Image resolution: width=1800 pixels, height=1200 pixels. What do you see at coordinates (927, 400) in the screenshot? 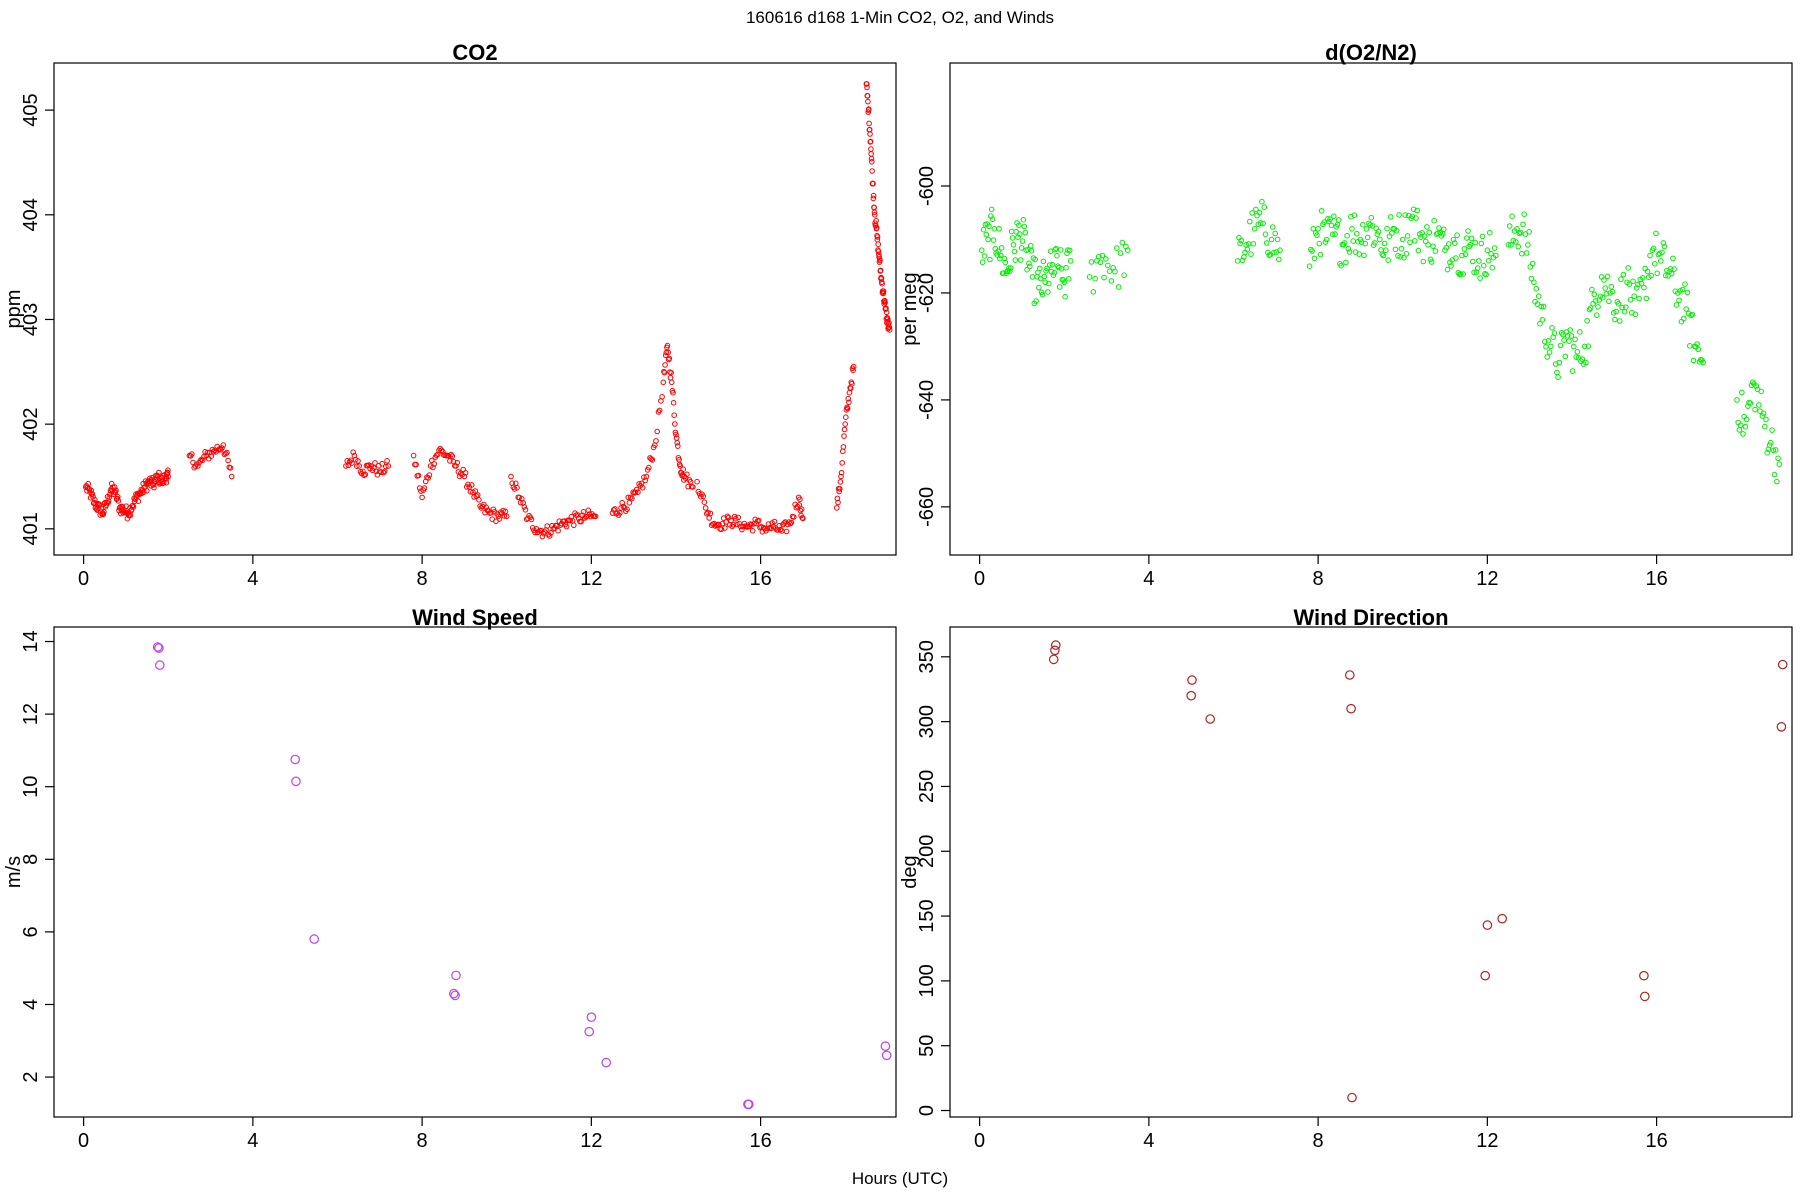
I see `o2-ytick-label: -640` at bounding box center [927, 400].